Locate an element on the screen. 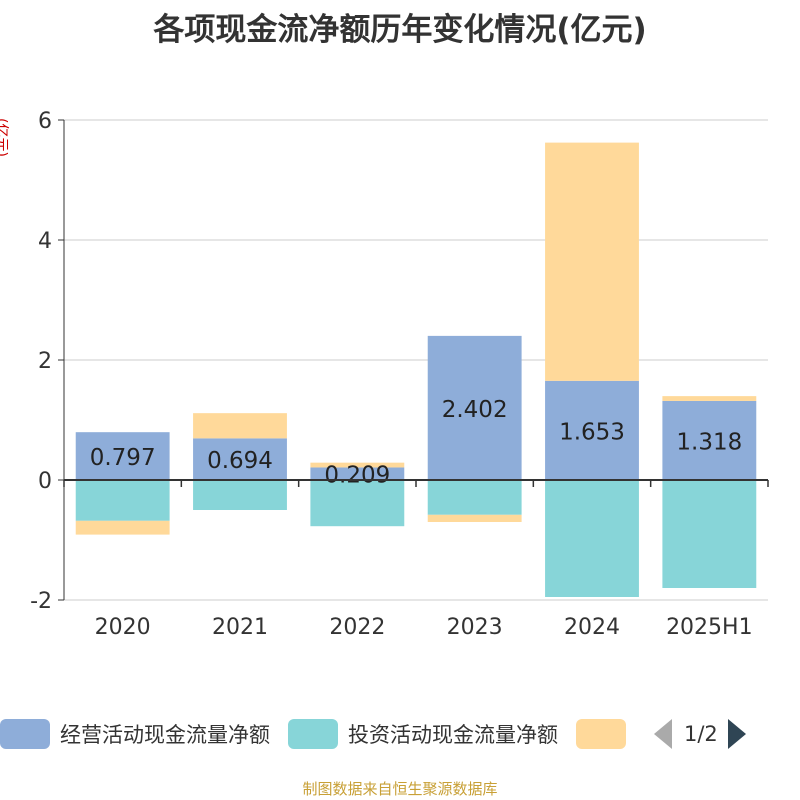 The width and height of the screenshot is (800, 800). legend-swatch-operating is located at coordinates (25, 734).